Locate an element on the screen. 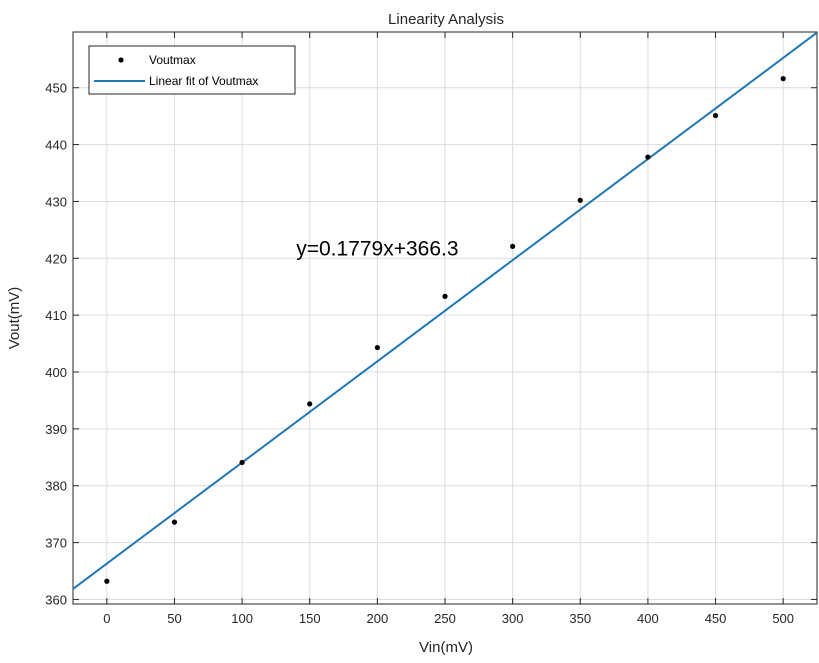 Image resolution: width=819 pixels, height=663 pixels. x-tick-label: 350 is located at coordinates (580, 618).